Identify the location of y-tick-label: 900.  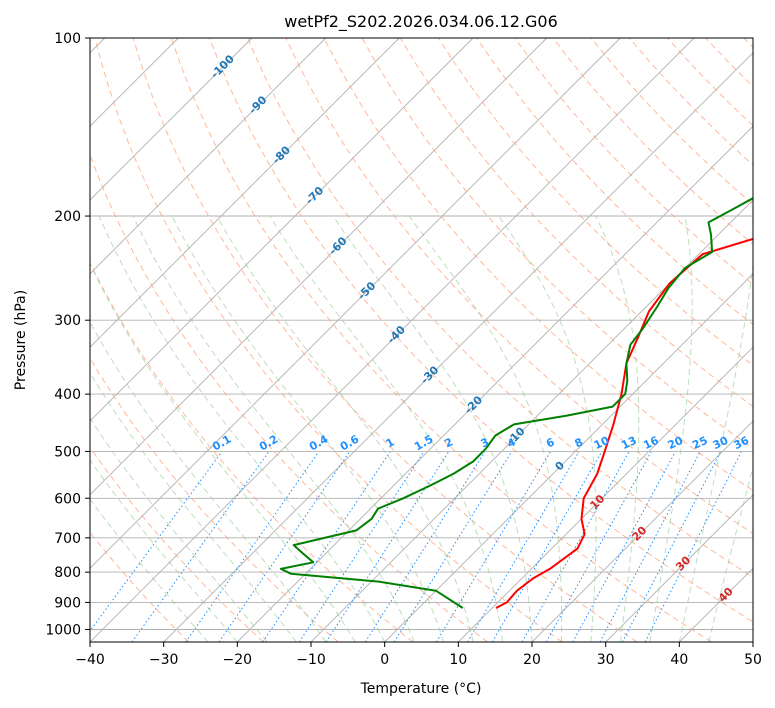
(67, 603).